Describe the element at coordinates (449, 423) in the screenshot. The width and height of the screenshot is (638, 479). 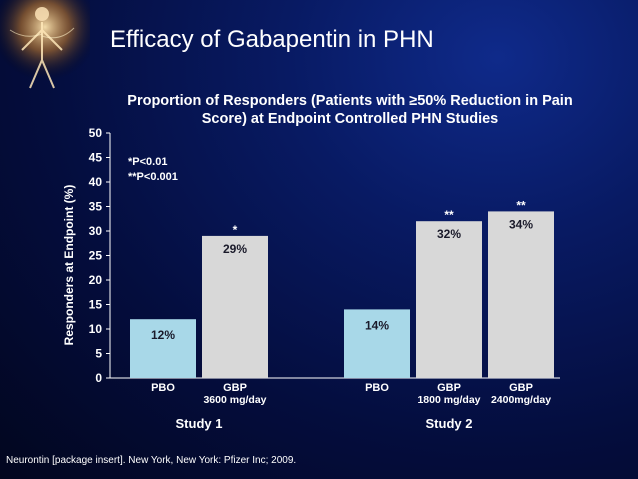
I see `study-group-label: Study 2` at that location.